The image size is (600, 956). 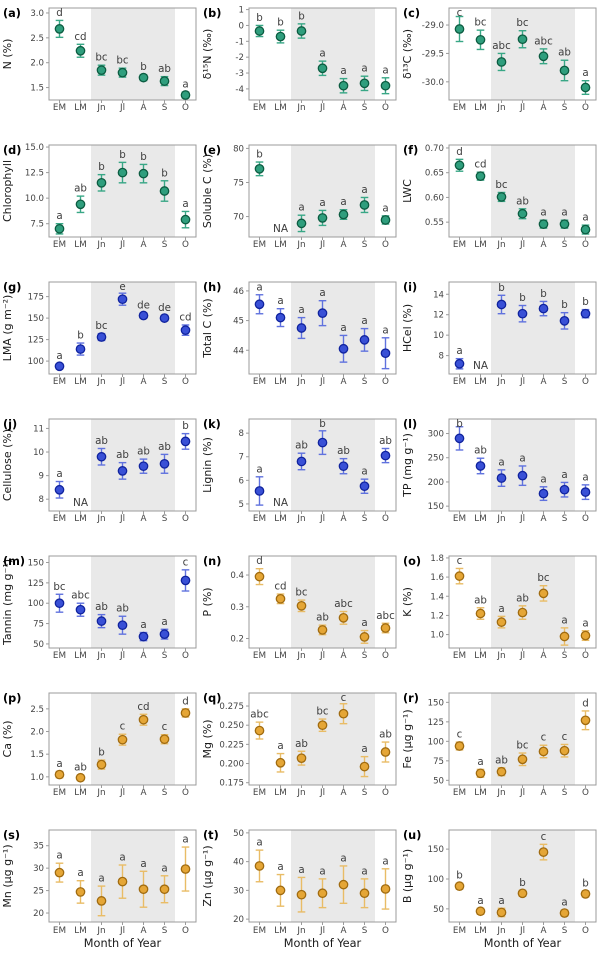 What do you see at coordinates (437, 597) in the screenshot?
I see `y-tick-label: 1.4` at bounding box center [437, 597].